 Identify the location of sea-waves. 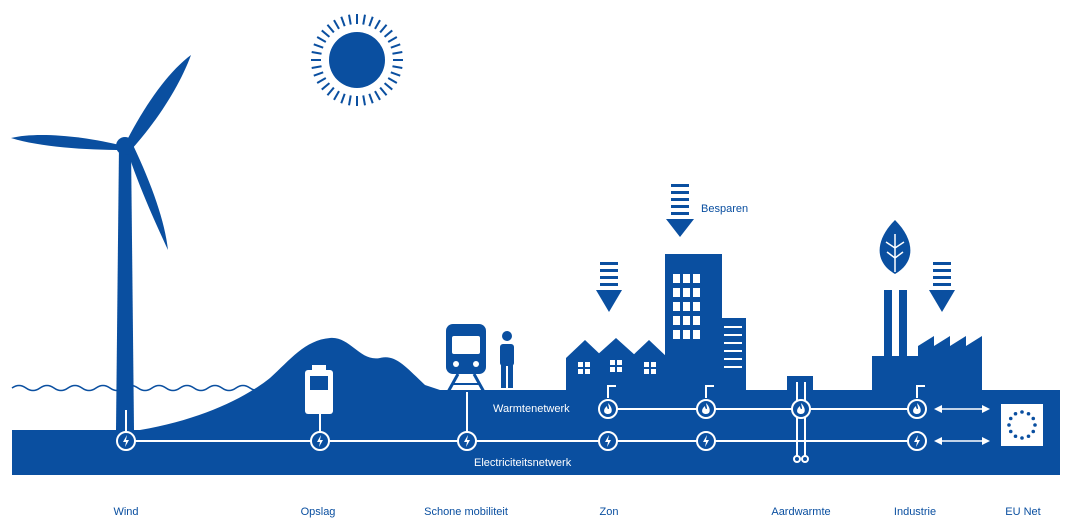
(145, 388).